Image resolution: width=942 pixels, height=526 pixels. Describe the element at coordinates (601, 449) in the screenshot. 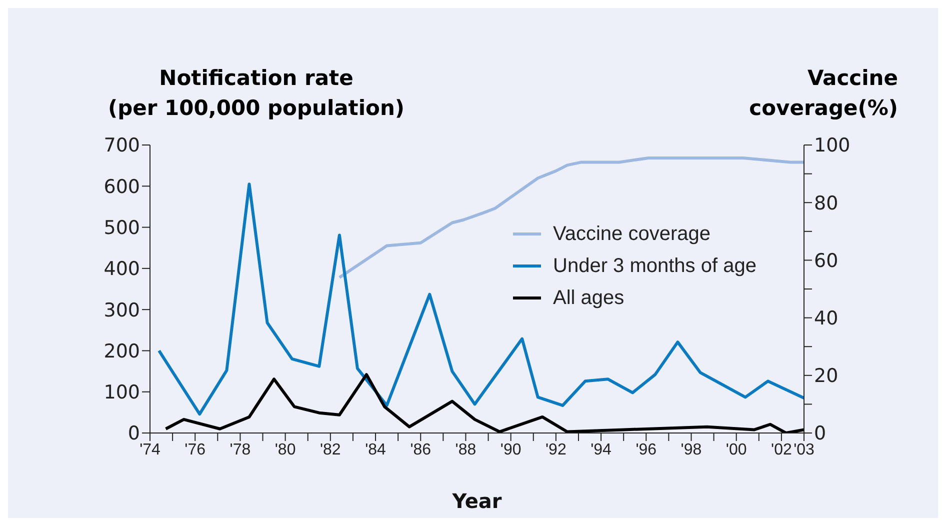

I see `x-tick-label: '94` at that location.